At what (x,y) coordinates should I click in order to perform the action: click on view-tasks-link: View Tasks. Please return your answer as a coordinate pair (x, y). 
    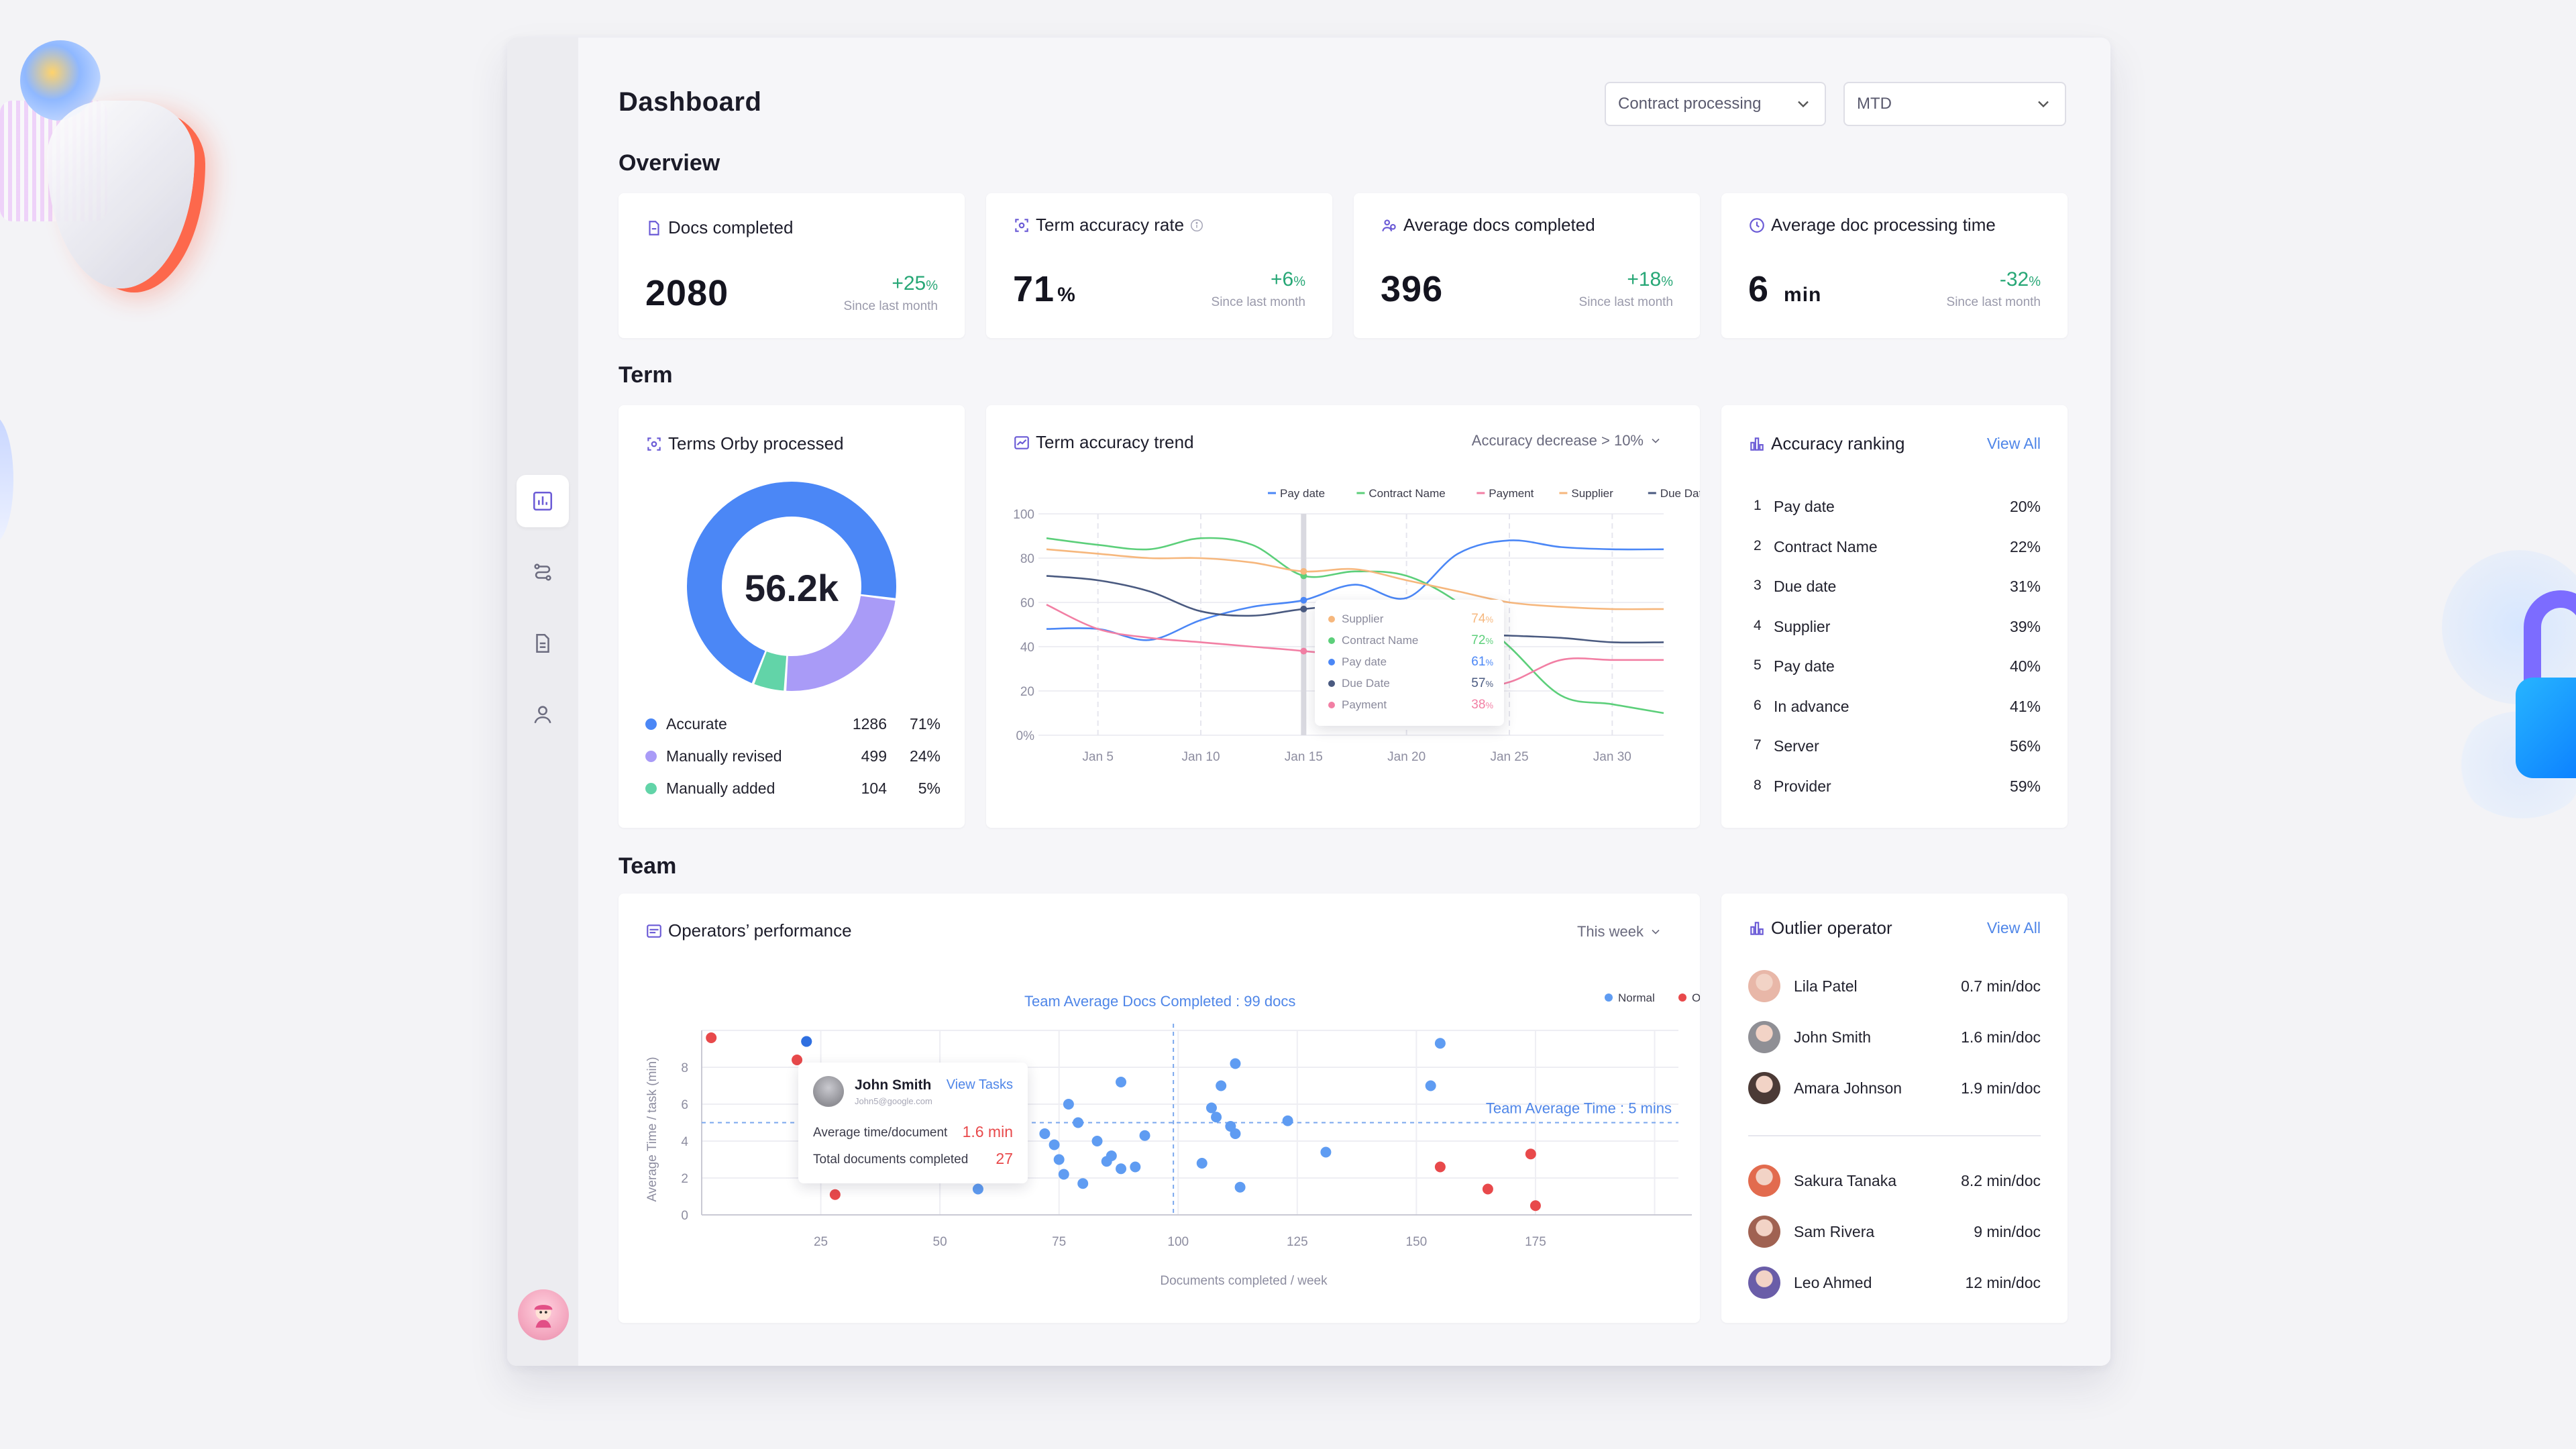
    Looking at the image, I should click on (979, 1084).